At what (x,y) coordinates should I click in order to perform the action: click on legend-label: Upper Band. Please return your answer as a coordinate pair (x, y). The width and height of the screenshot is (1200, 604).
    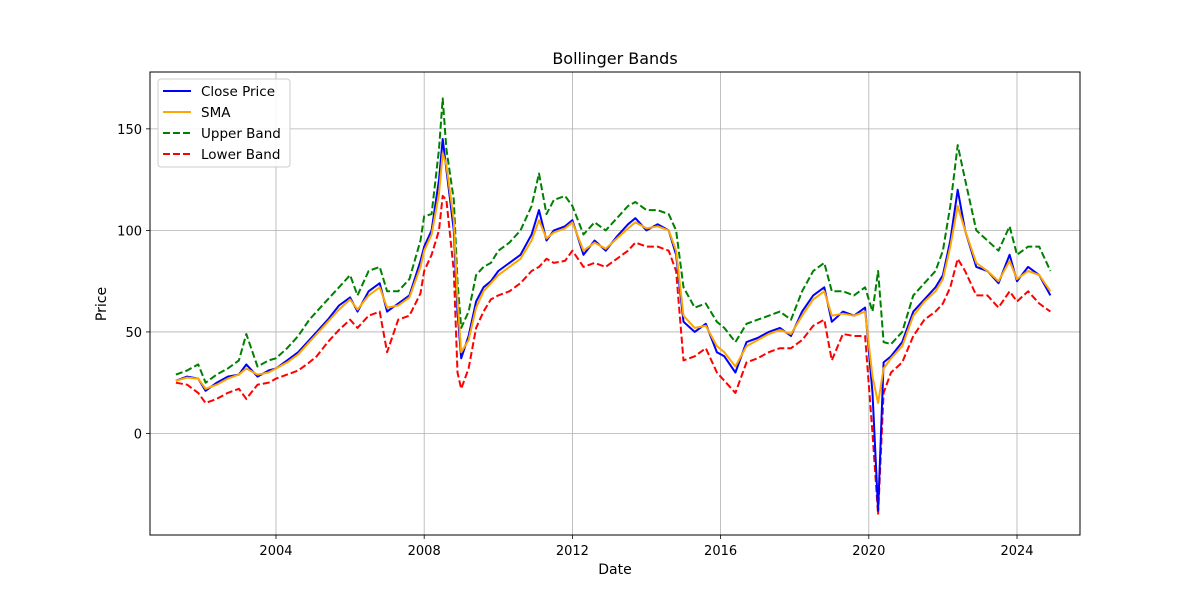
    Looking at the image, I should click on (241, 134).